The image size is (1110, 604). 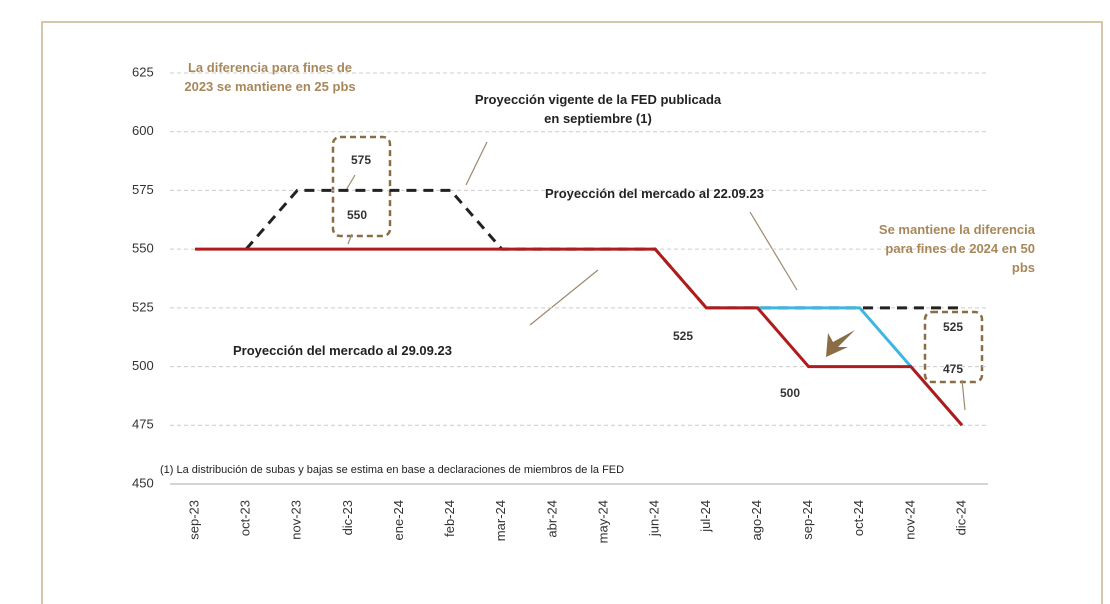 I want to click on x-tick-label: feb-24, so click(x=449, y=518).